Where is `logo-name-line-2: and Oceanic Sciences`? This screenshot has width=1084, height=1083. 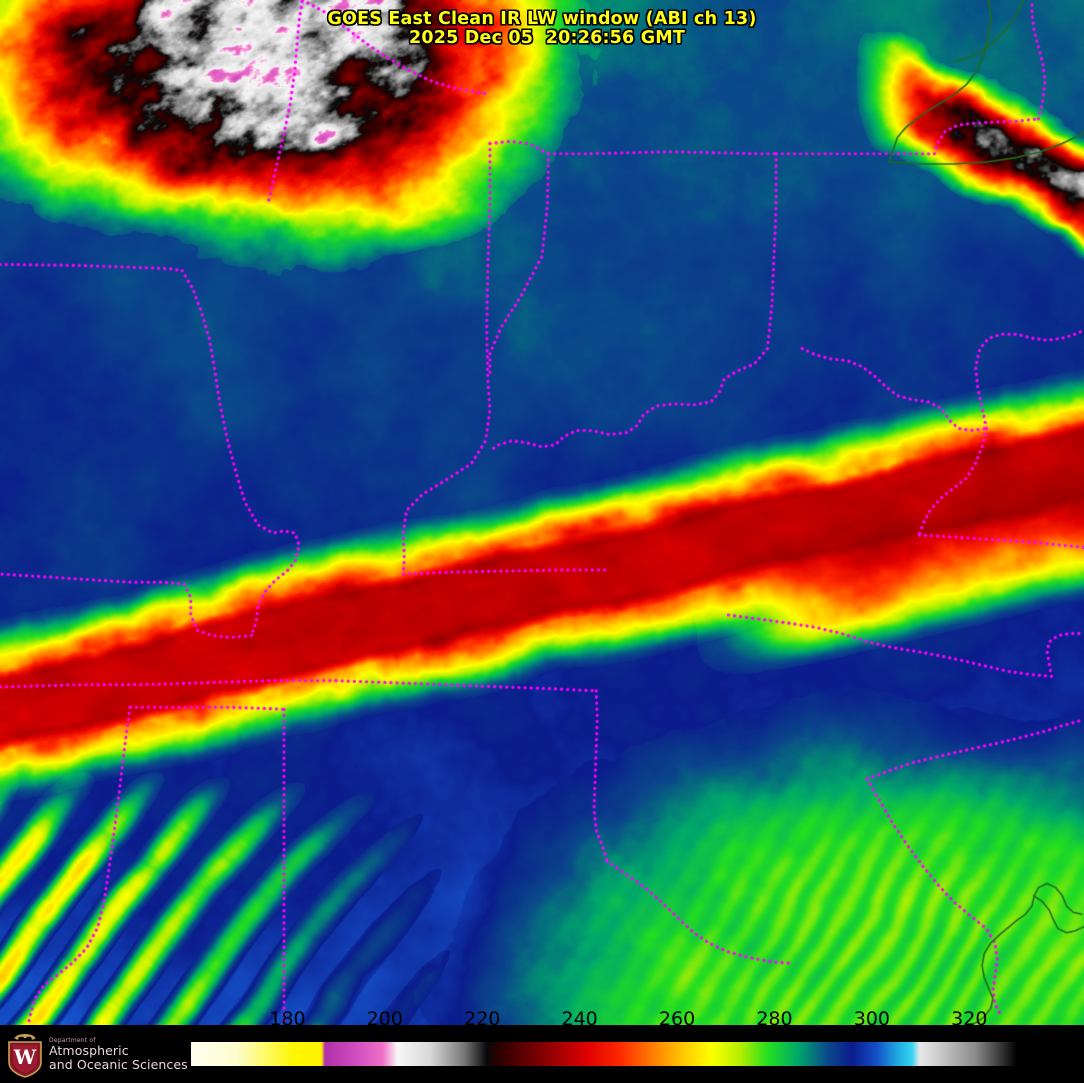
logo-name-line-2: and Oceanic Sciences is located at coordinates (118, 1065).